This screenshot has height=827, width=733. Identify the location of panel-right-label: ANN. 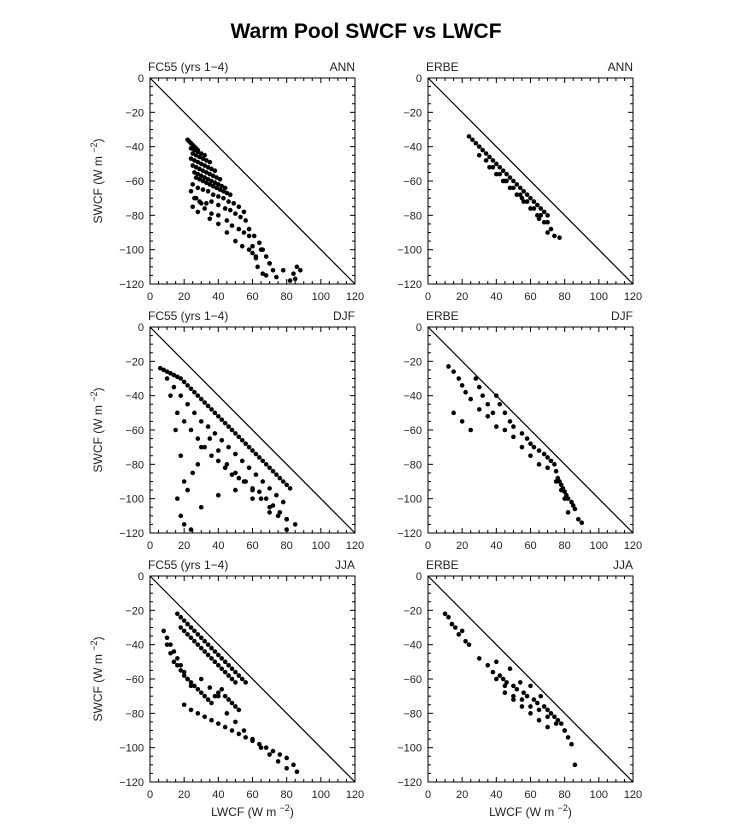
(342, 67).